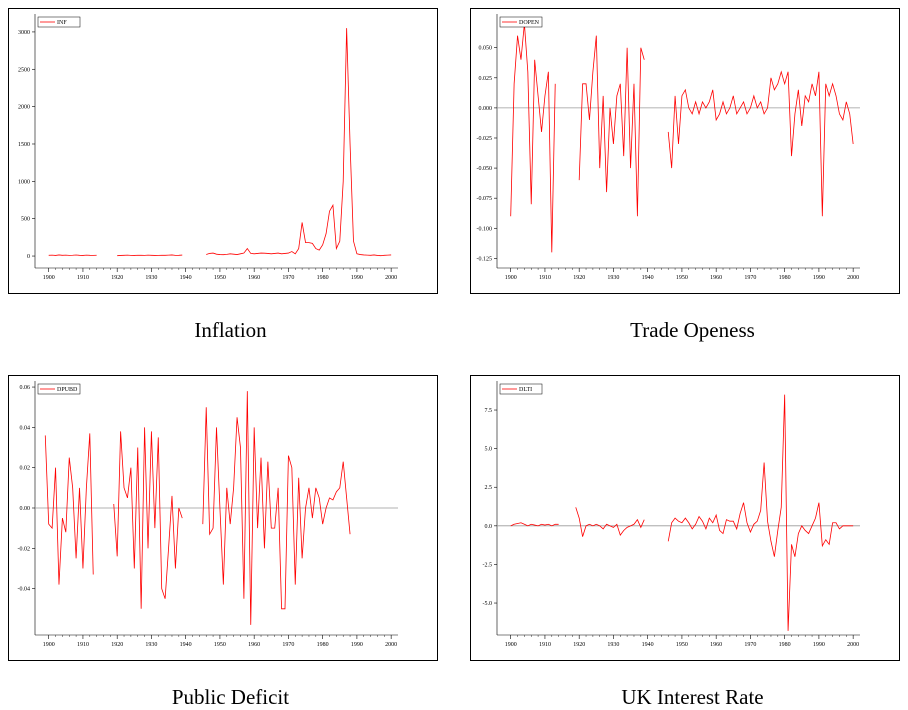 The width and height of the screenshot is (908, 710). What do you see at coordinates (28, 257) in the screenshot?
I see `y-tick-label: 0` at bounding box center [28, 257].